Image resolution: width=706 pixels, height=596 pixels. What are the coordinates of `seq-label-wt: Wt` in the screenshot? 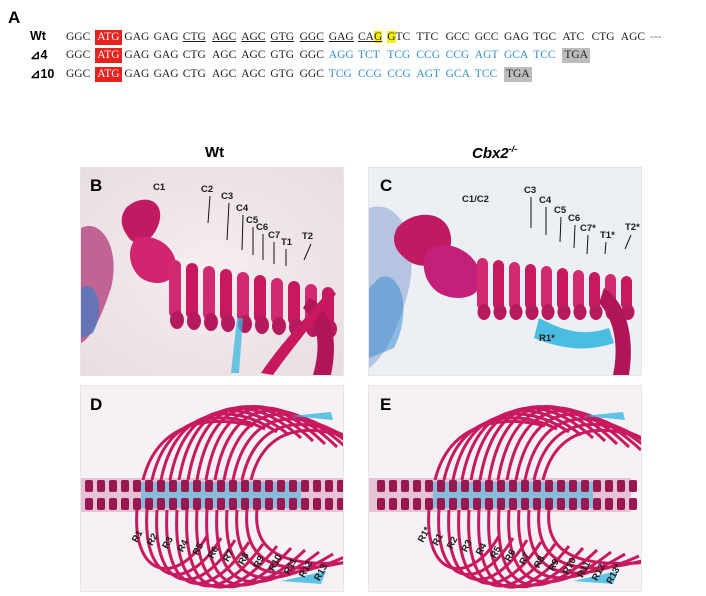 It's located at (38, 36).